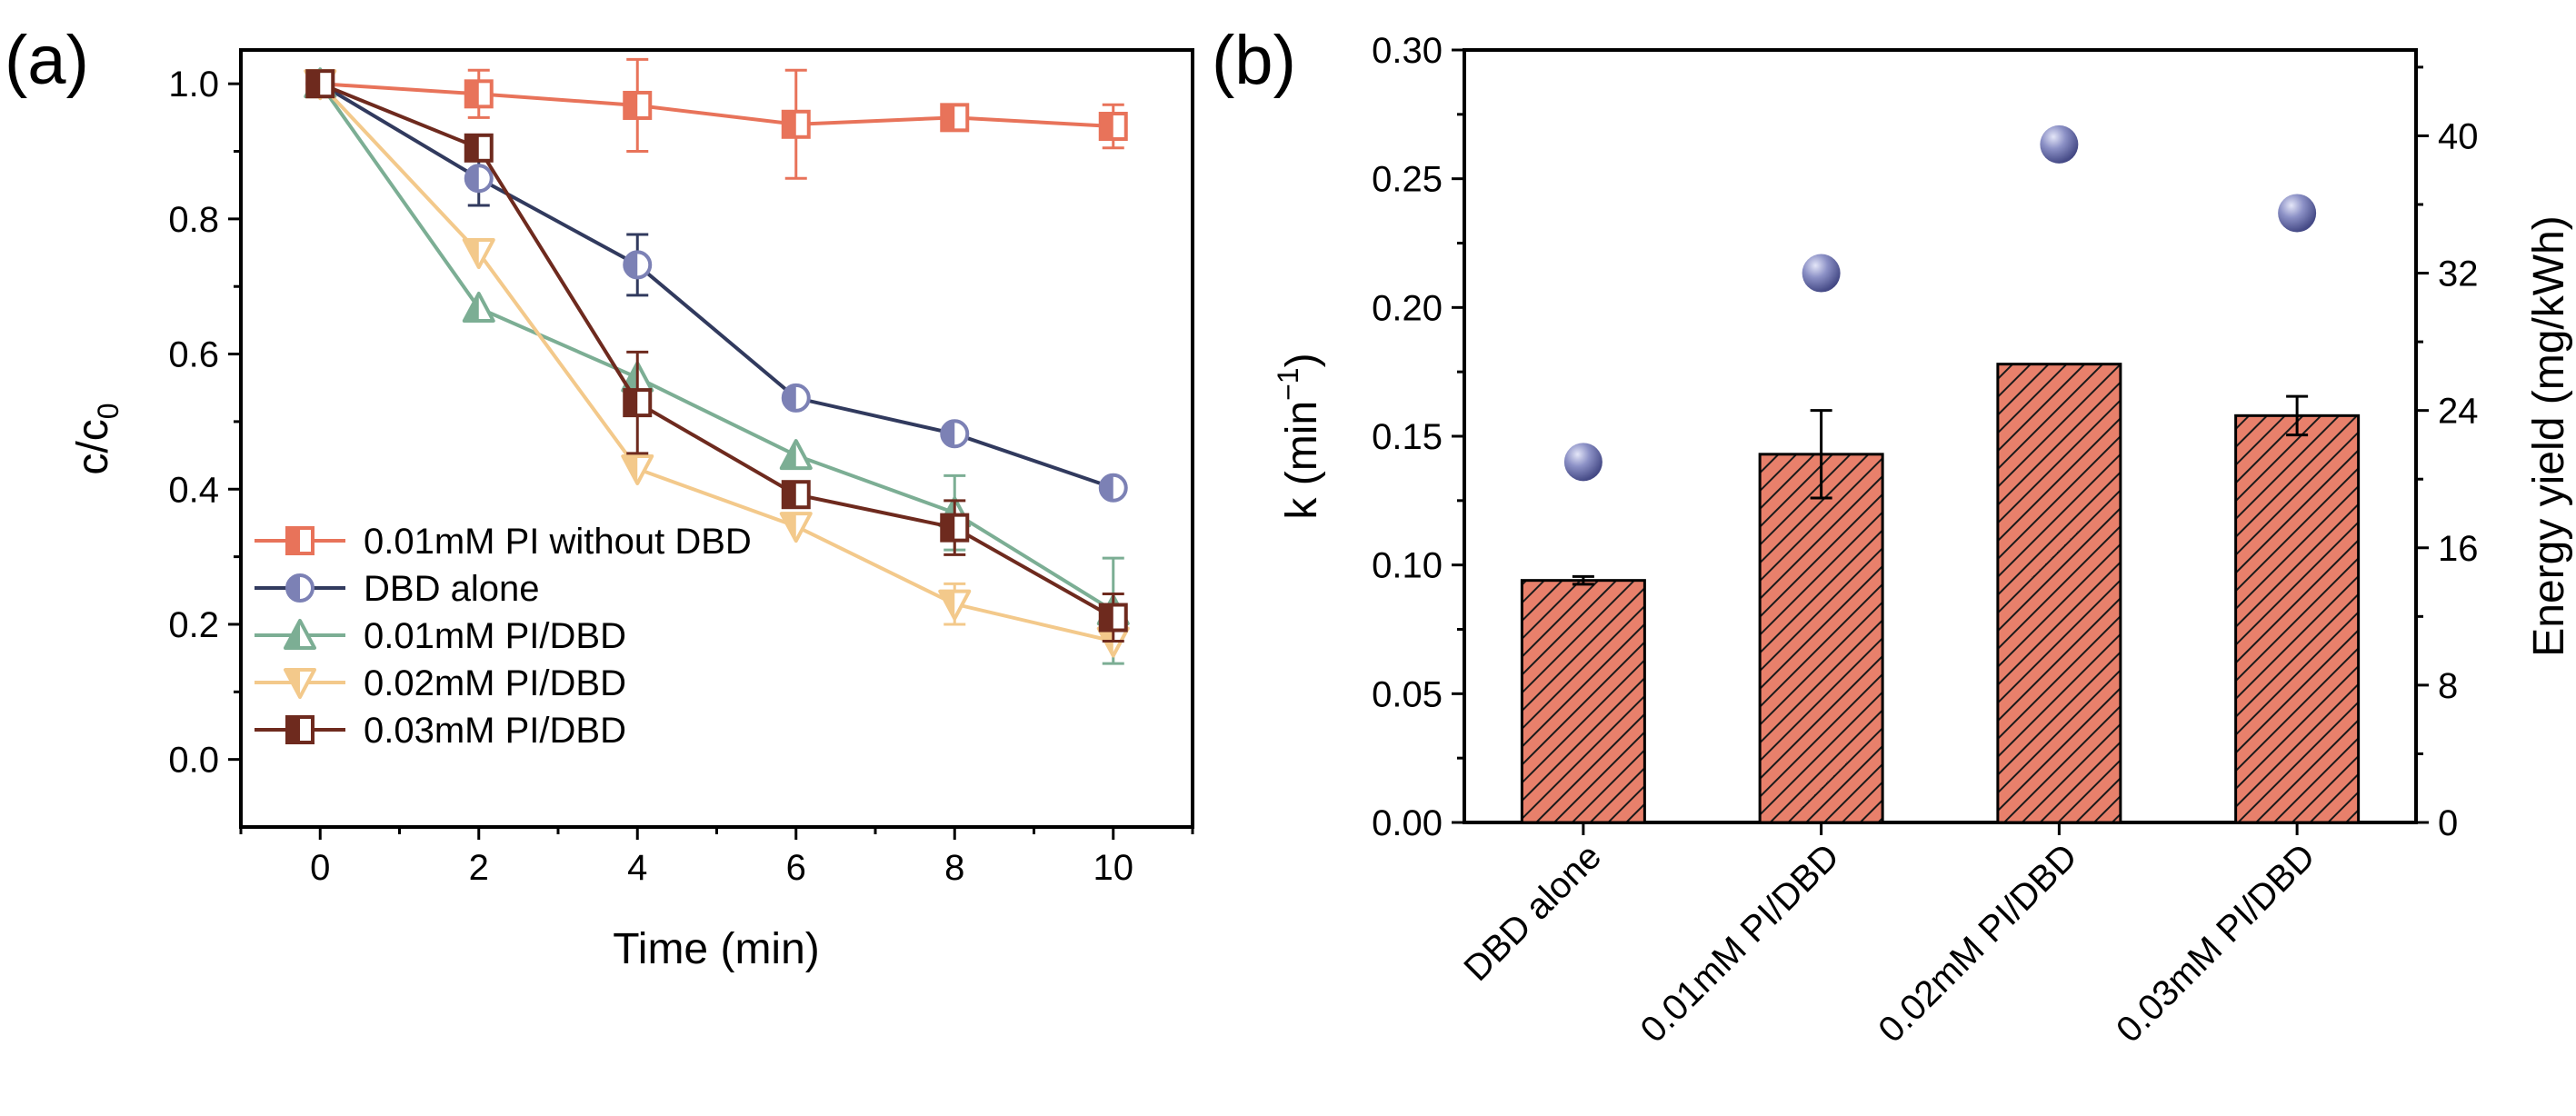 The image size is (2576, 1116). I want to click on legend-item: 0.01mM PI/DBD, so click(440, 636).